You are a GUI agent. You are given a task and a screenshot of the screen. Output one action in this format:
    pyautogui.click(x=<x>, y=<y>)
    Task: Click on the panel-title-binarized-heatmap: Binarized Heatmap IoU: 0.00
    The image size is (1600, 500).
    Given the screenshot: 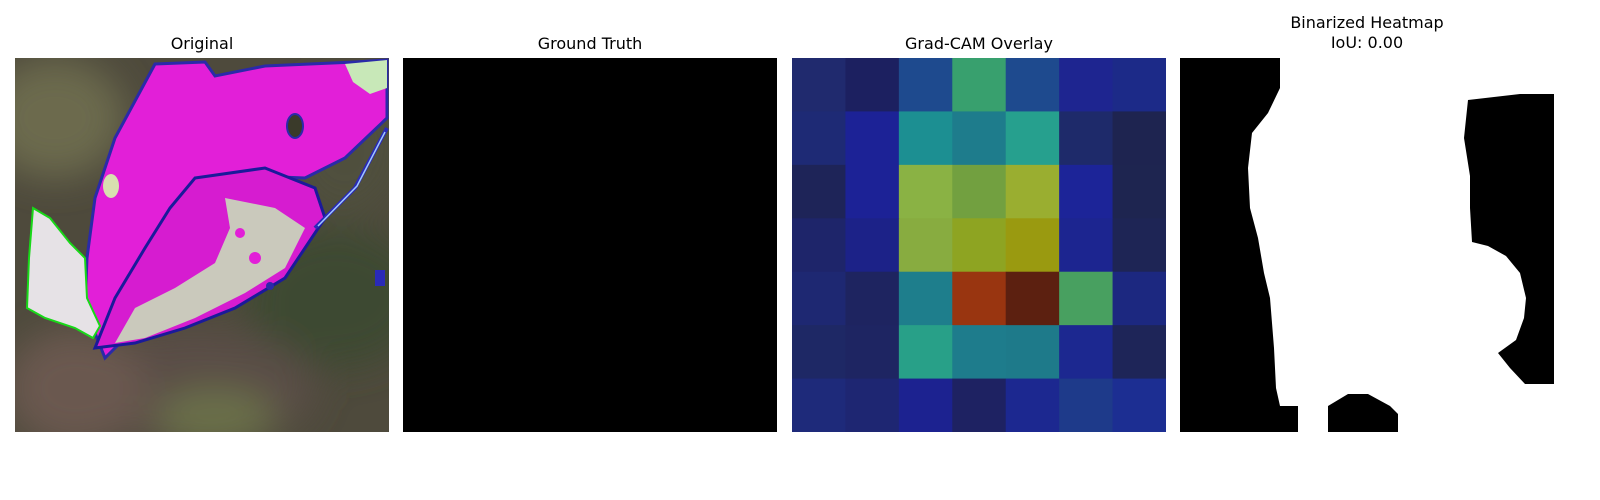 What is the action you would take?
    pyautogui.click(x=1367, y=32)
    